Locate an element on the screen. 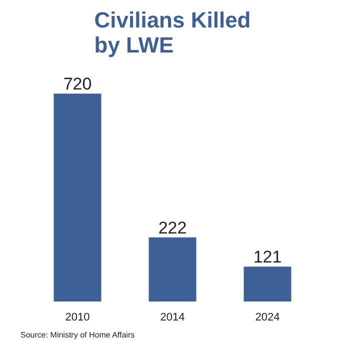 Image resolution: width=344 pixels, height=344 pixels. x-tick-label: 2014 is located at coordinates (172, 318).